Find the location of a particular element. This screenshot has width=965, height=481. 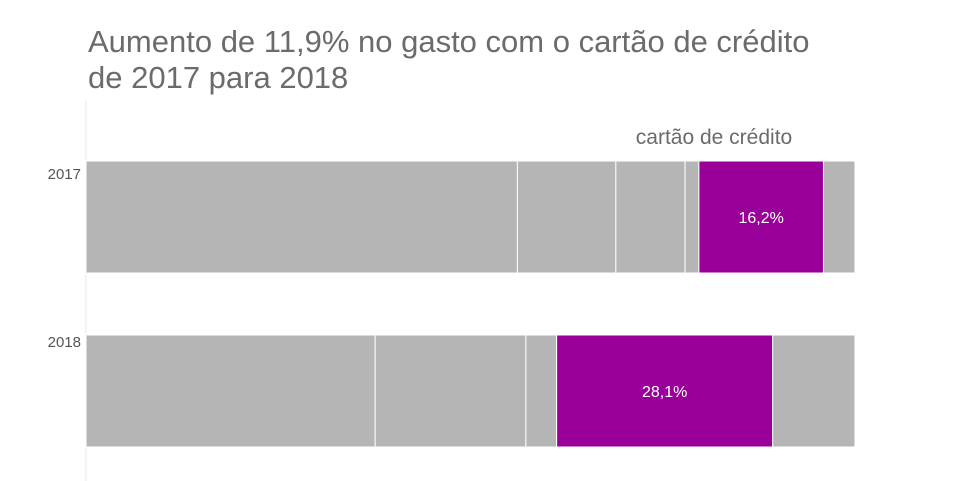

data-label-2018: 28,1% is located at coordinates (664, 392).